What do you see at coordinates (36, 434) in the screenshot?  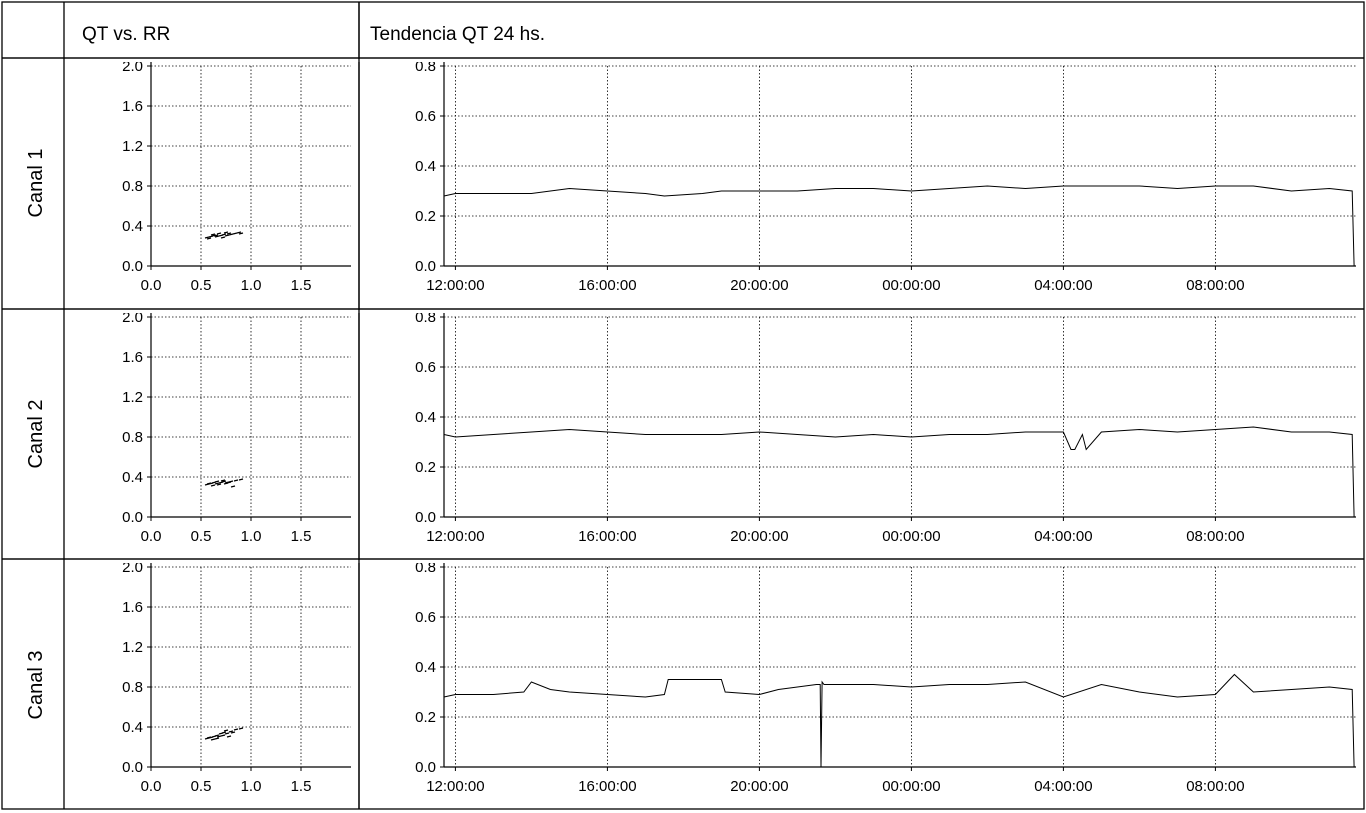 I see `channel-label-2: Canal 2` at bounding box center [36, 434].